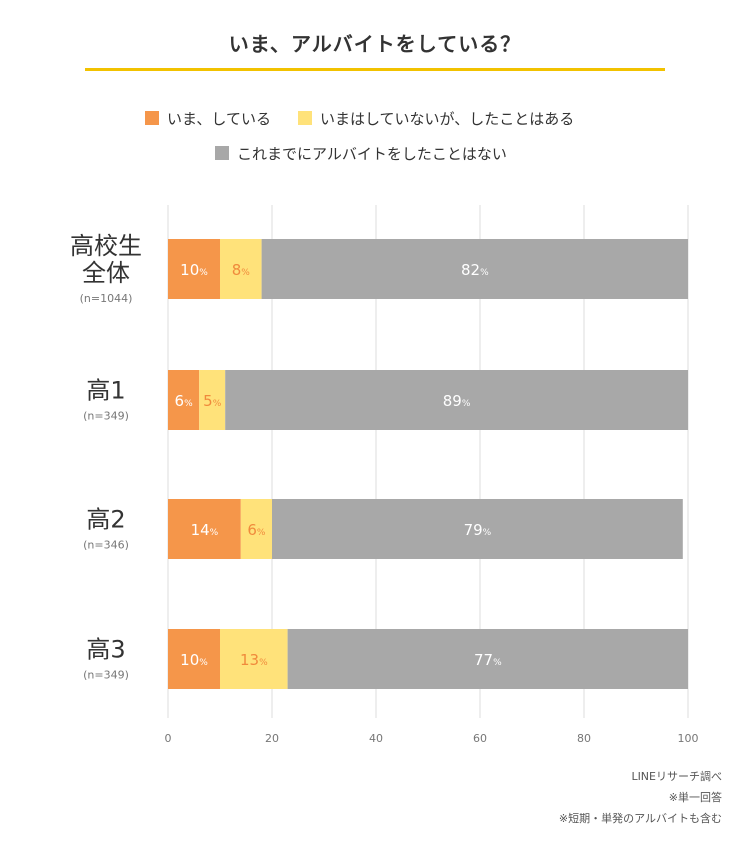  I want to click on scope-note: ※短期・単発のアルバイトも含む, so click(640, 818).